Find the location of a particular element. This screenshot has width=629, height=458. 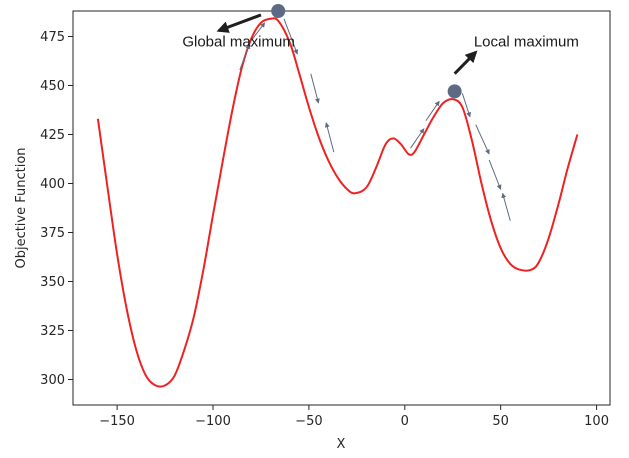

annotation-label: Global maximum is located at coordinates (238, 41).